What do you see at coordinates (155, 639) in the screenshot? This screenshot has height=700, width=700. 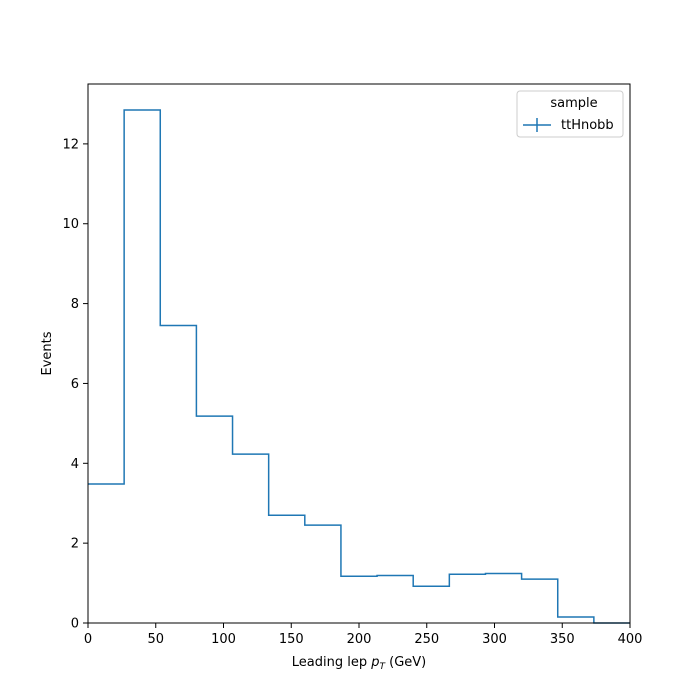 I see `x-tick-label: 50` at bounding box center [155, 639].